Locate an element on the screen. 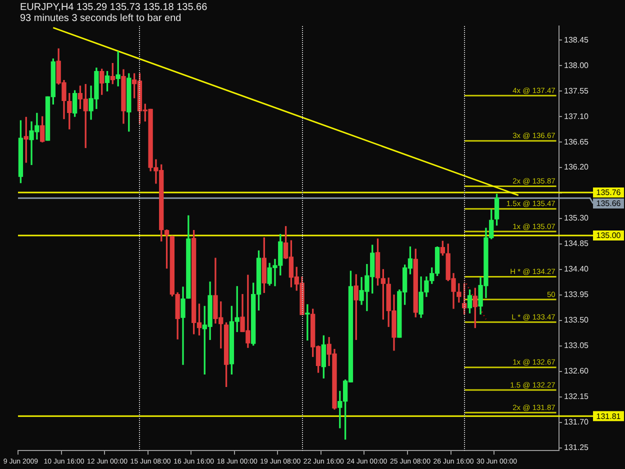  chart-subtitle: 93 minutes 3 seconds left to bar end is located at coordinates (101, 18).